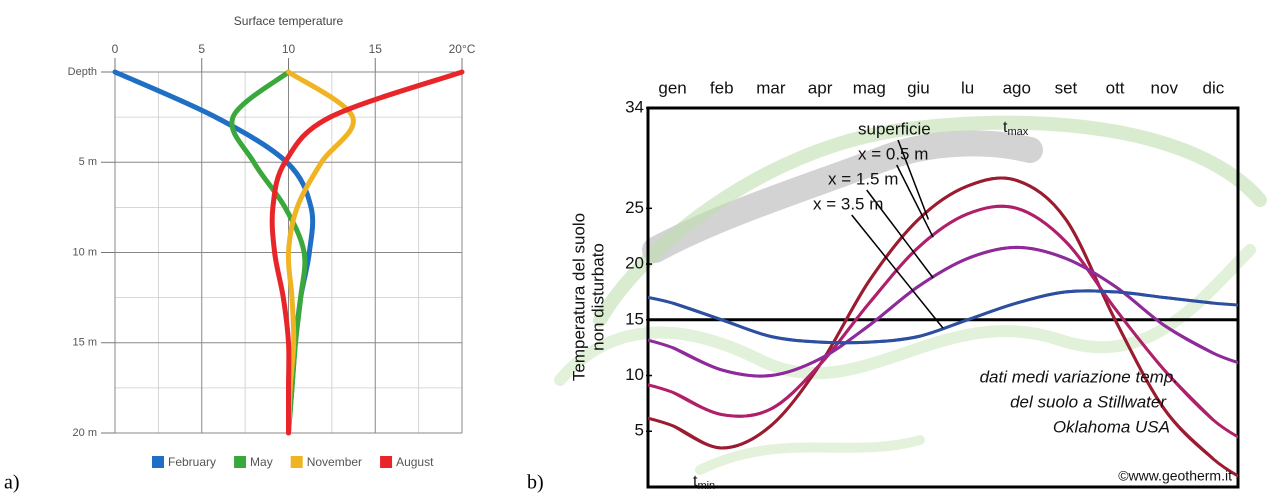 This screenshot has height=493, width=1273. What do you see at coordinates (722, 87) in the screenshot?
I see `x-tick-label: feb` at bounding box center [722, 87].